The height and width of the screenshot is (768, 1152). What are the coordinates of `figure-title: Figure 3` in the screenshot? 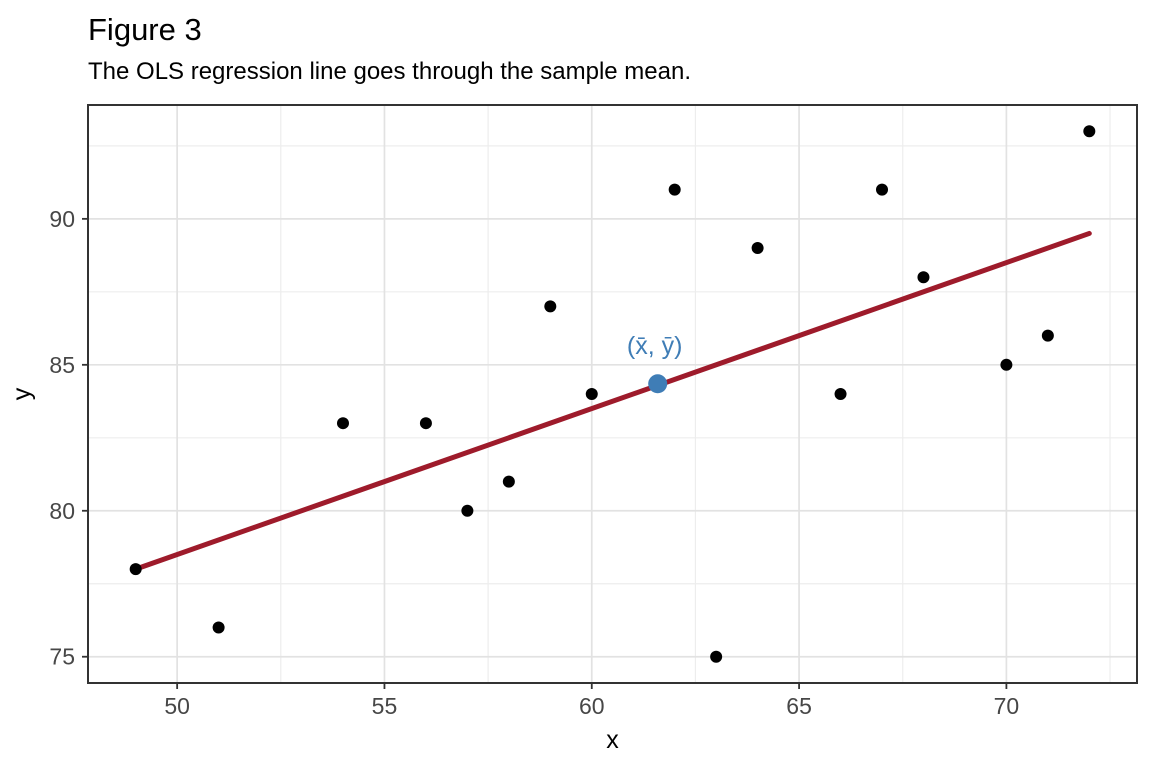 It's located at (145, 29).